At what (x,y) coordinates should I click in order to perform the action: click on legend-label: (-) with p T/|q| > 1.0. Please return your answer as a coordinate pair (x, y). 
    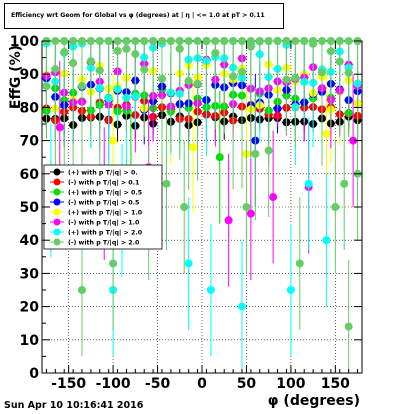
    Looking at the image, I should click on (104, 224).